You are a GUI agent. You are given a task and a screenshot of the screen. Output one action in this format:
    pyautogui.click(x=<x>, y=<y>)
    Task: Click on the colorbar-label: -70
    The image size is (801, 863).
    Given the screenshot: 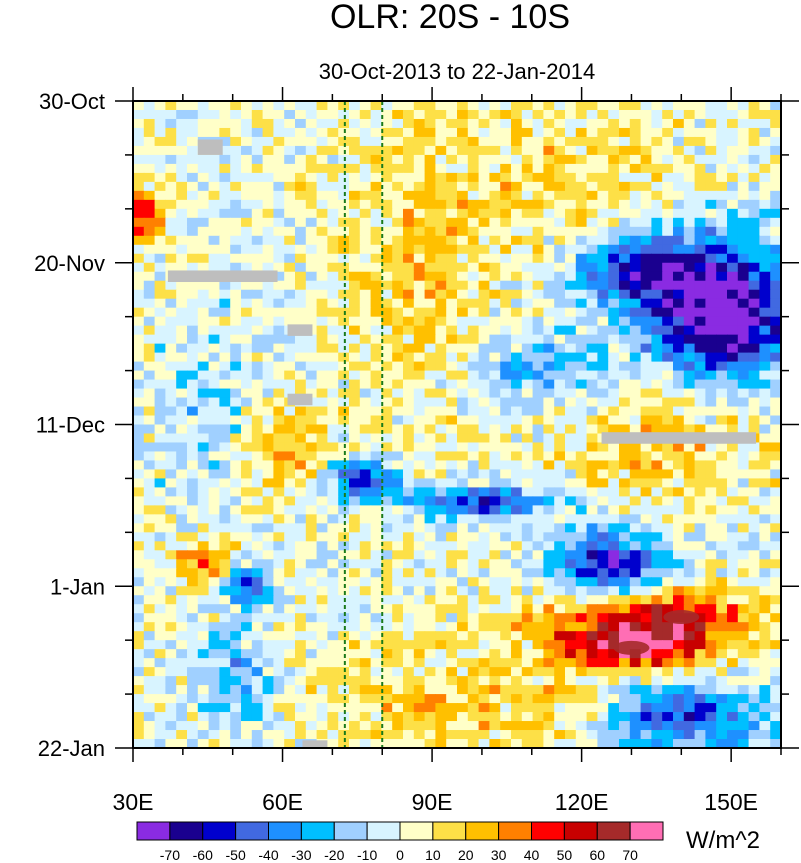 What is the action you would take?
    pyautogui.click(x=170, y=855)
    